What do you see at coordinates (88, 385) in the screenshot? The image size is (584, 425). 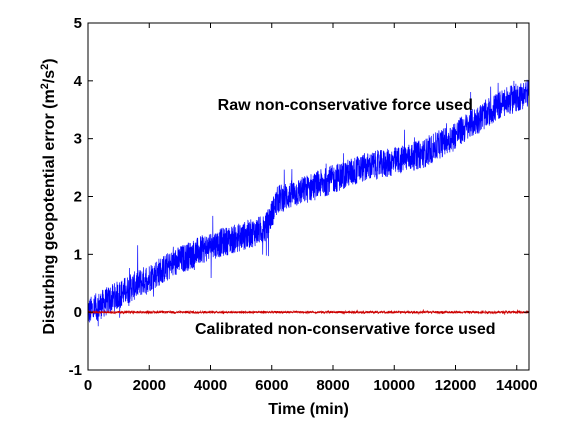 I see `x-tick-label: 0` at bounding box center [88, 385].